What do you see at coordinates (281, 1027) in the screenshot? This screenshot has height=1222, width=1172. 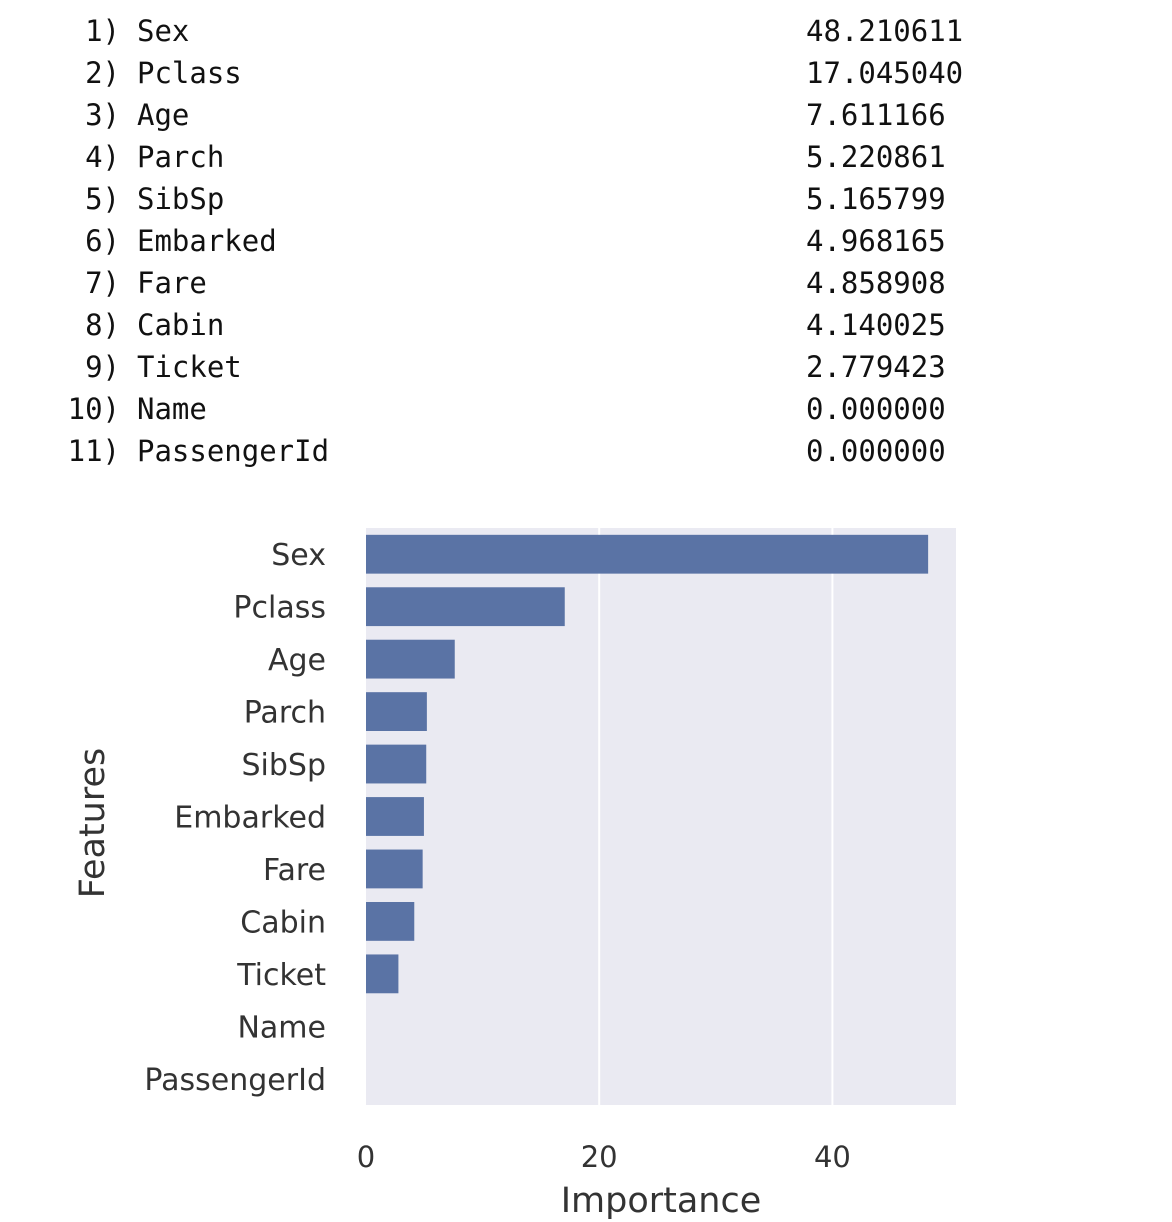 I see `y-tick-label: Name` at bounding box center [281, 1027].